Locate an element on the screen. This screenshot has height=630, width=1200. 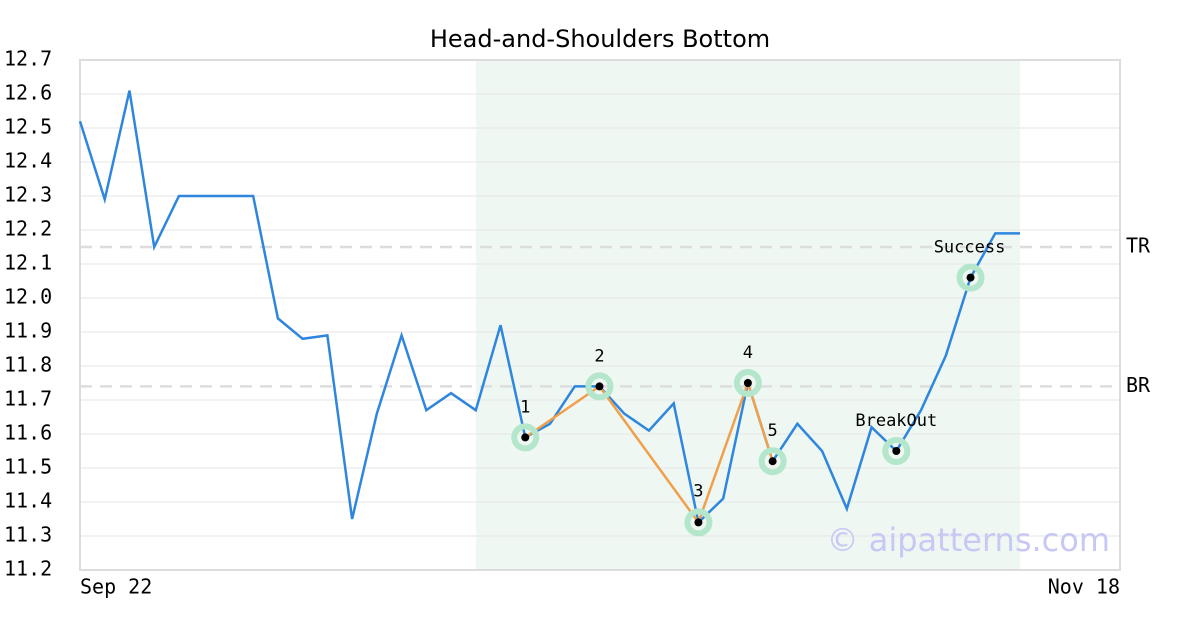
y-tick-label: 11.9 is located at coordinates (28, 331).